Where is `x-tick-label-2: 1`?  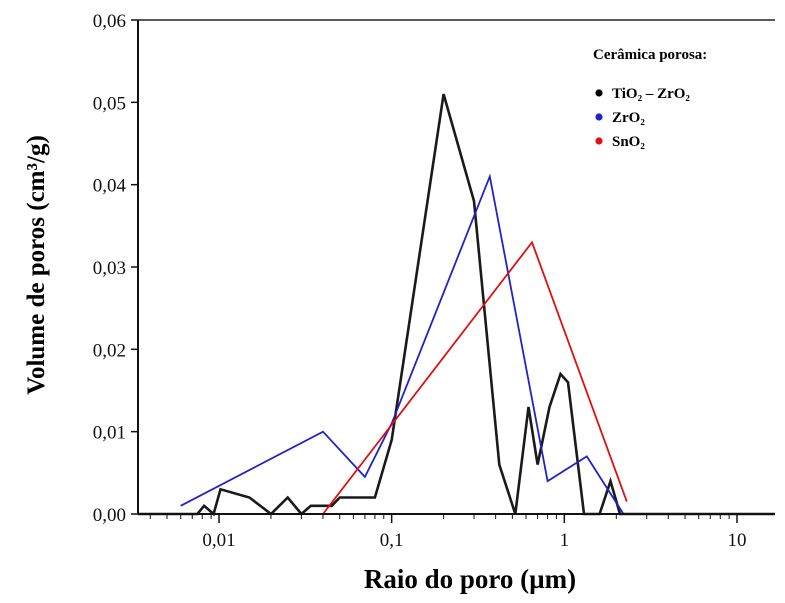
x-tick-label-2: 1 is located at coordinates (565, 540).